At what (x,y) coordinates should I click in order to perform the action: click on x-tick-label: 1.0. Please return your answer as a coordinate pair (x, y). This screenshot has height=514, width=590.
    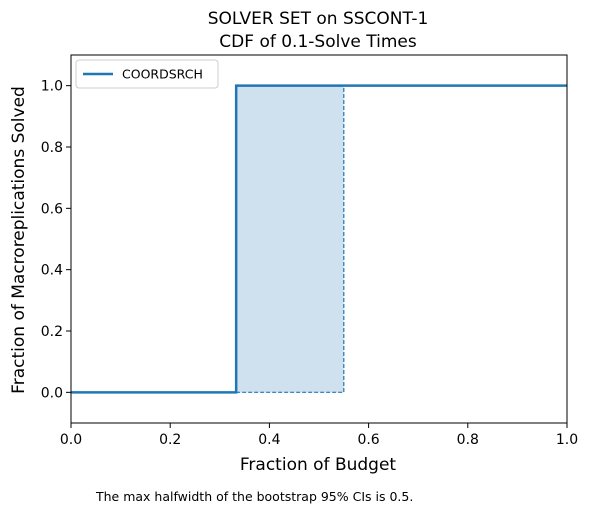
    Looking at the image, I should click on (567, 440).